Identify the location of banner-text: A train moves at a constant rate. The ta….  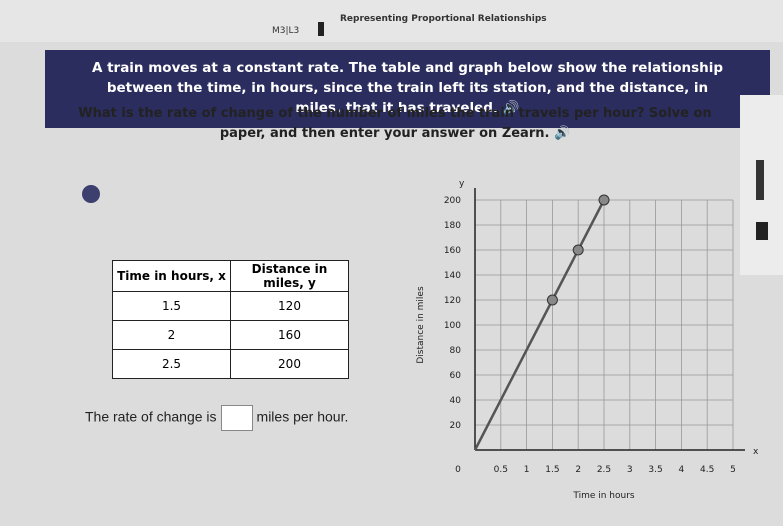
(407, 88).